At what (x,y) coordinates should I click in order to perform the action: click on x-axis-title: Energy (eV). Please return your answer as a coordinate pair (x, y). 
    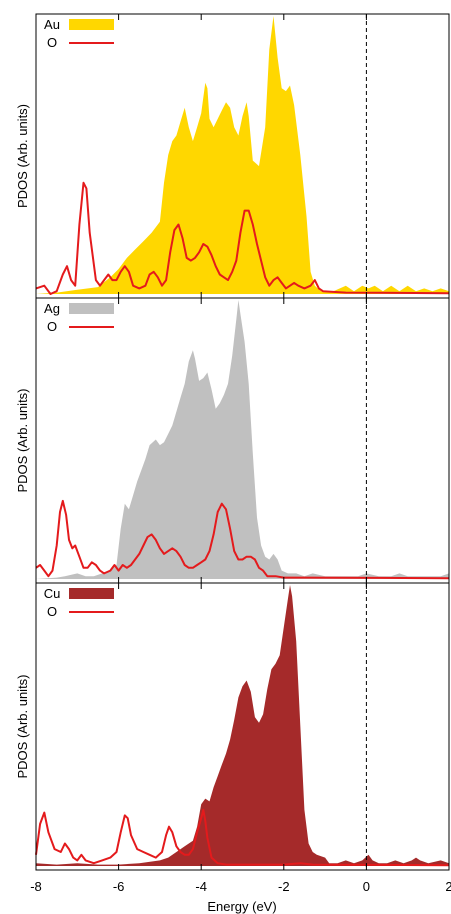
    Looking at the image, I should click on (241, 906).